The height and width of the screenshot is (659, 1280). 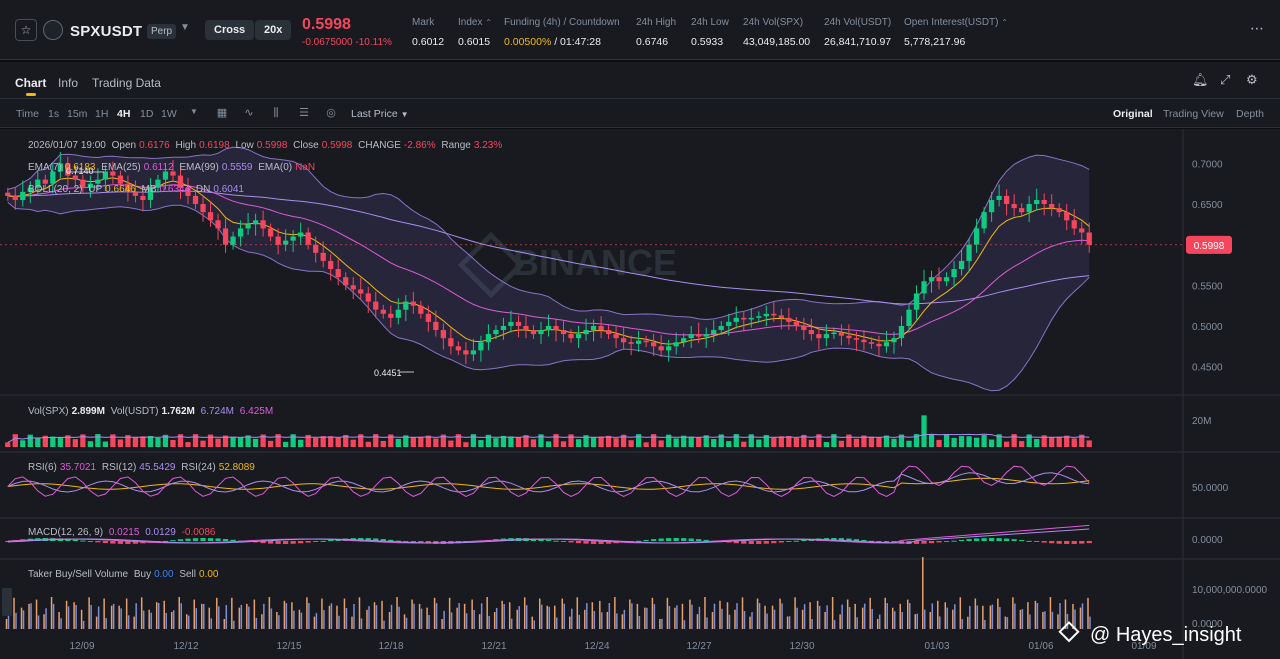 What do you see at coordinates (273, 30) in the screenshot?
I see `leverage-button: 20x` at bounding box center [273, 30].